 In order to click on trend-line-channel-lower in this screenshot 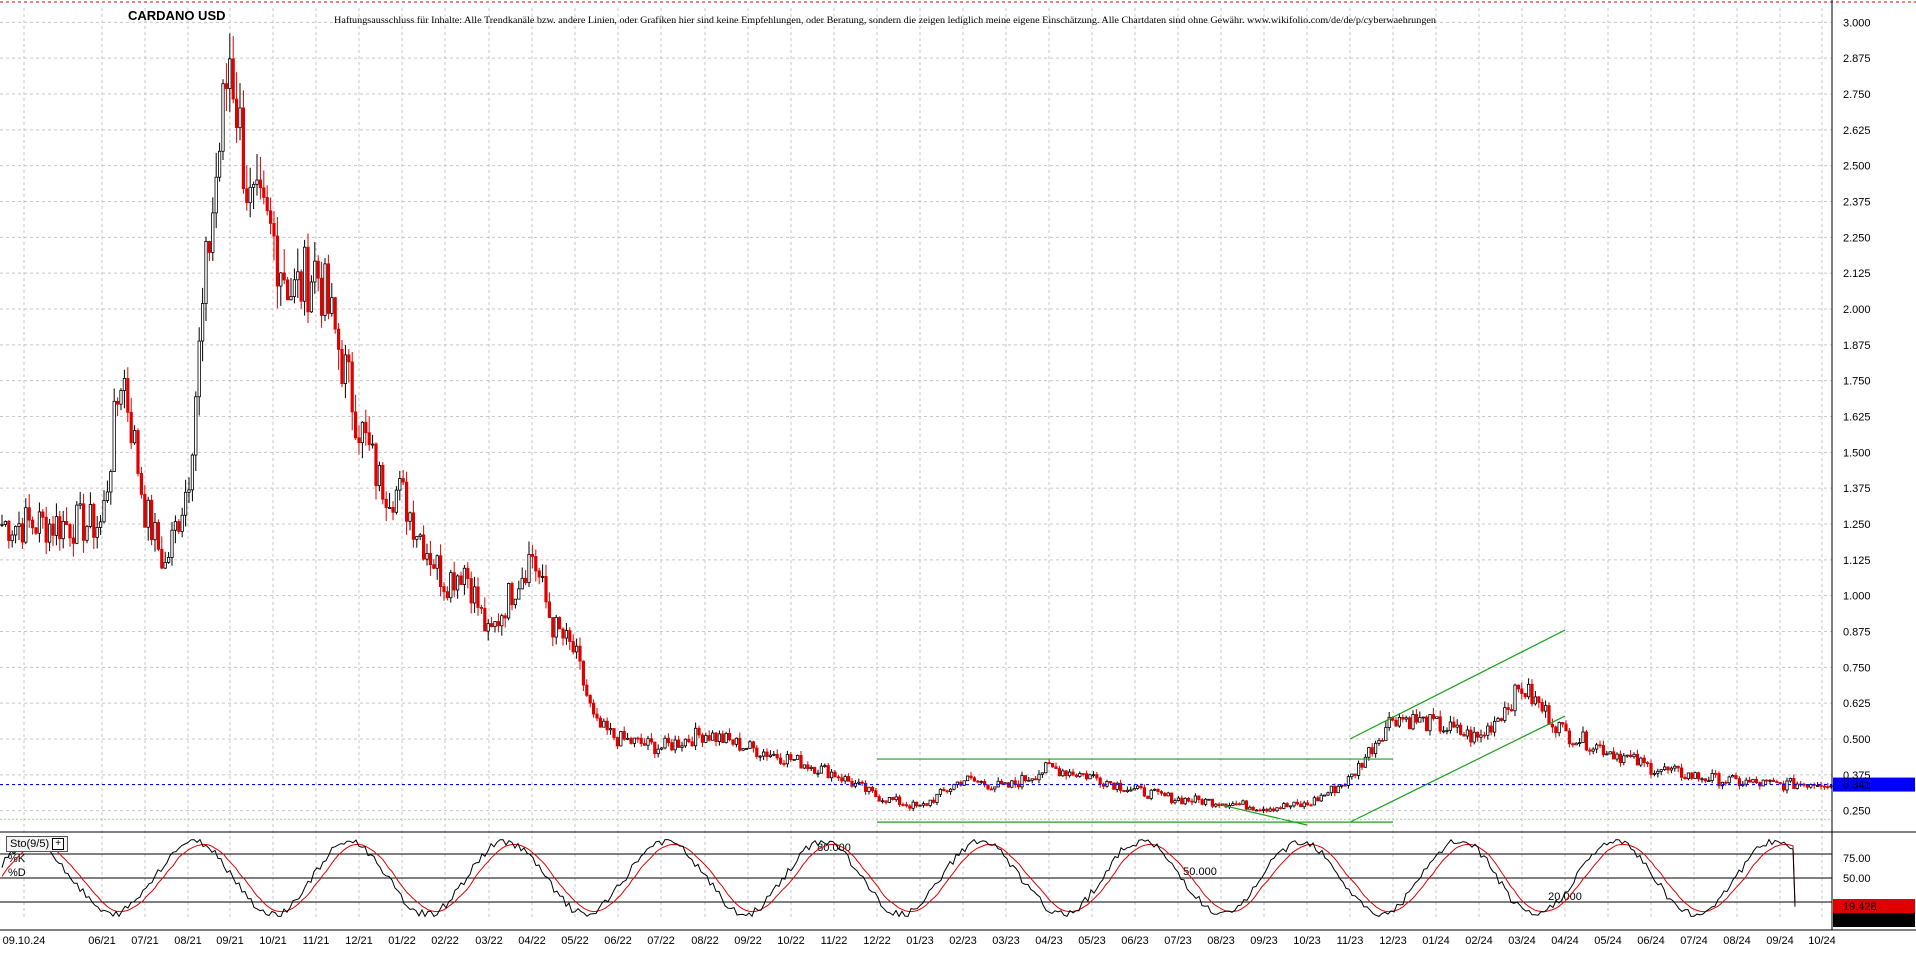, I will do `click(1457, 769)`.